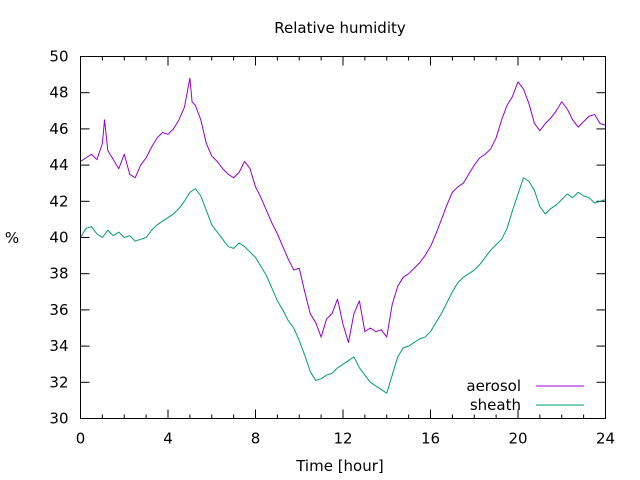 This screenshot has height=480, width=640. I want to click on y-tick-label: 30, so click(58, 419).